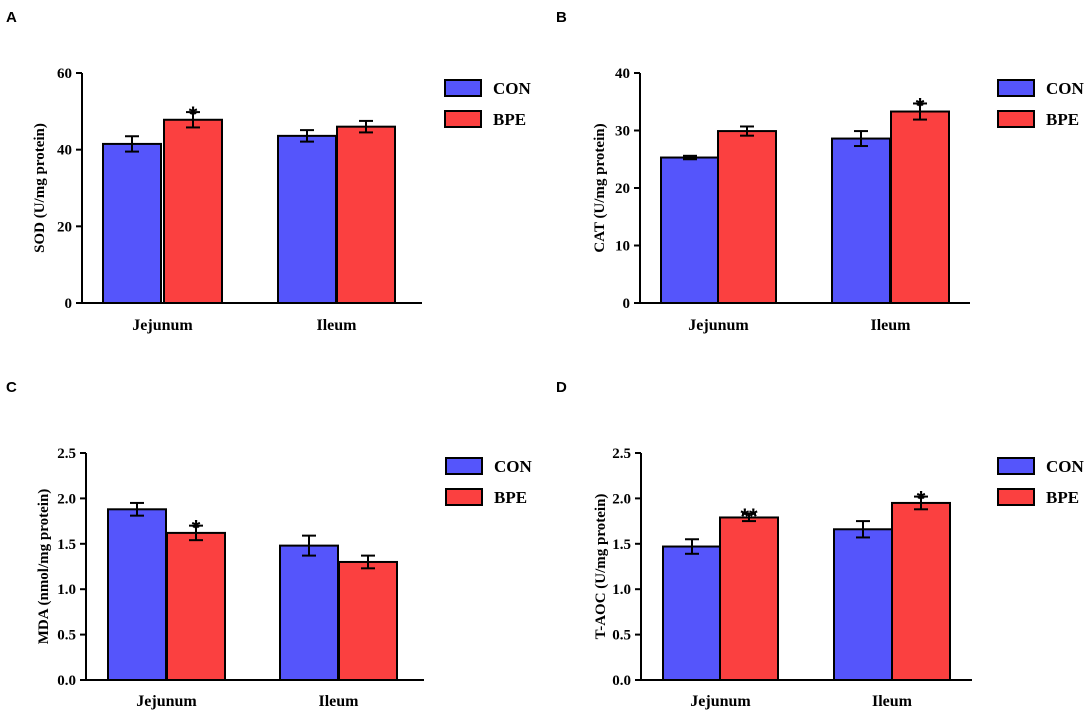 The height and width of the screenshot is (712, 1084). Describe the element at coordinates (600, 187) in the screenshot. I see `y-axis-label: CAT (U/mg protein)` at that location.